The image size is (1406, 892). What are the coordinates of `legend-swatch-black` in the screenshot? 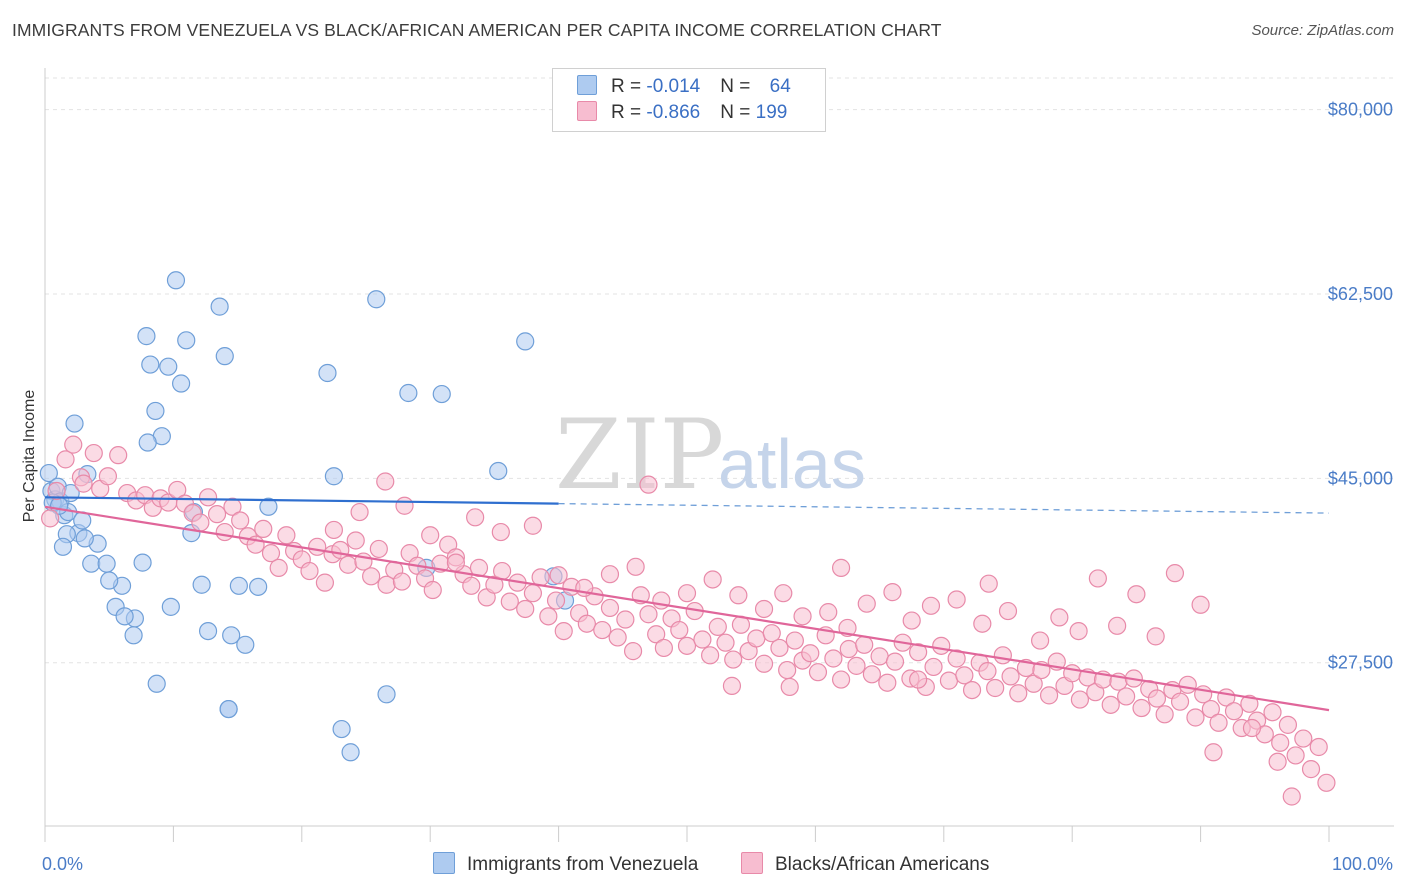 It's located at (752, 863).